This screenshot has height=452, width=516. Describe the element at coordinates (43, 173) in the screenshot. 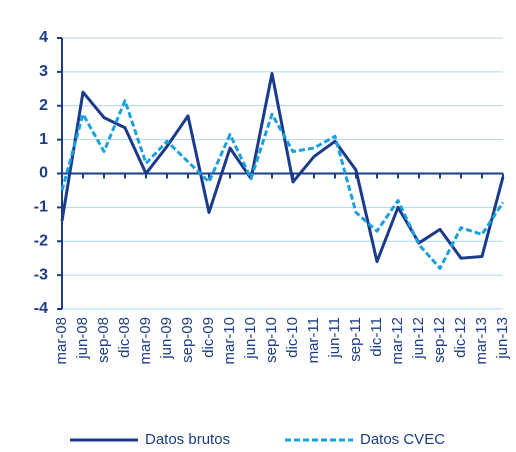

I see `y-tick-label: 0` at that location.